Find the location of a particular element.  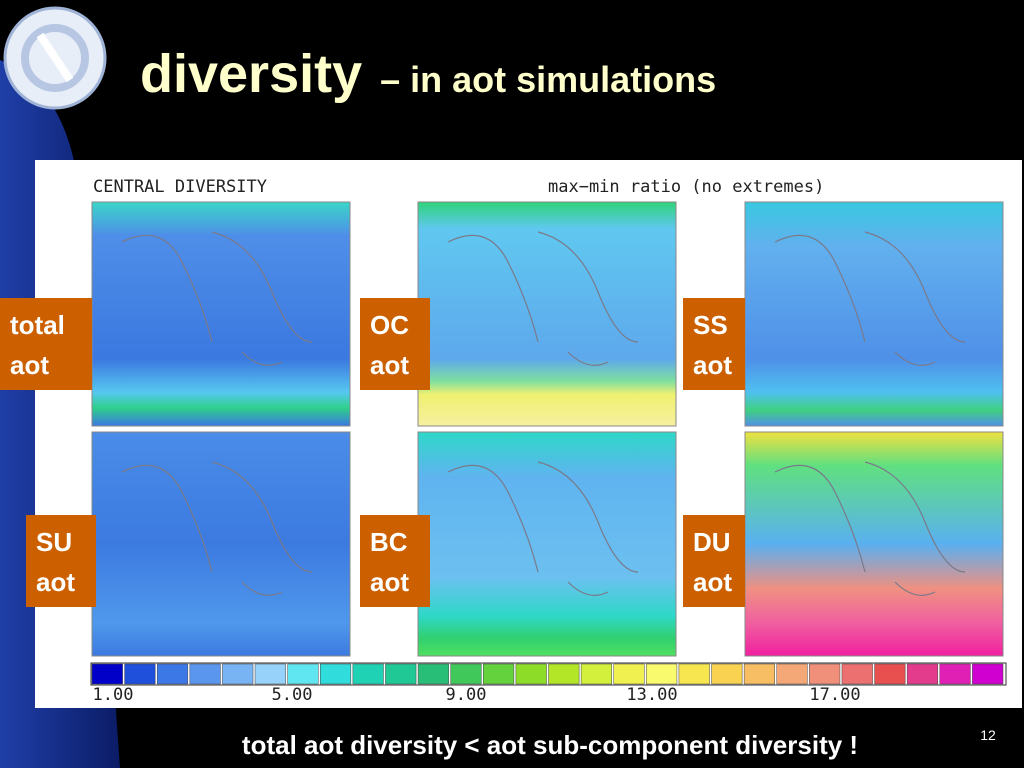

panel-label: DU is located at coordinates (712, 542).